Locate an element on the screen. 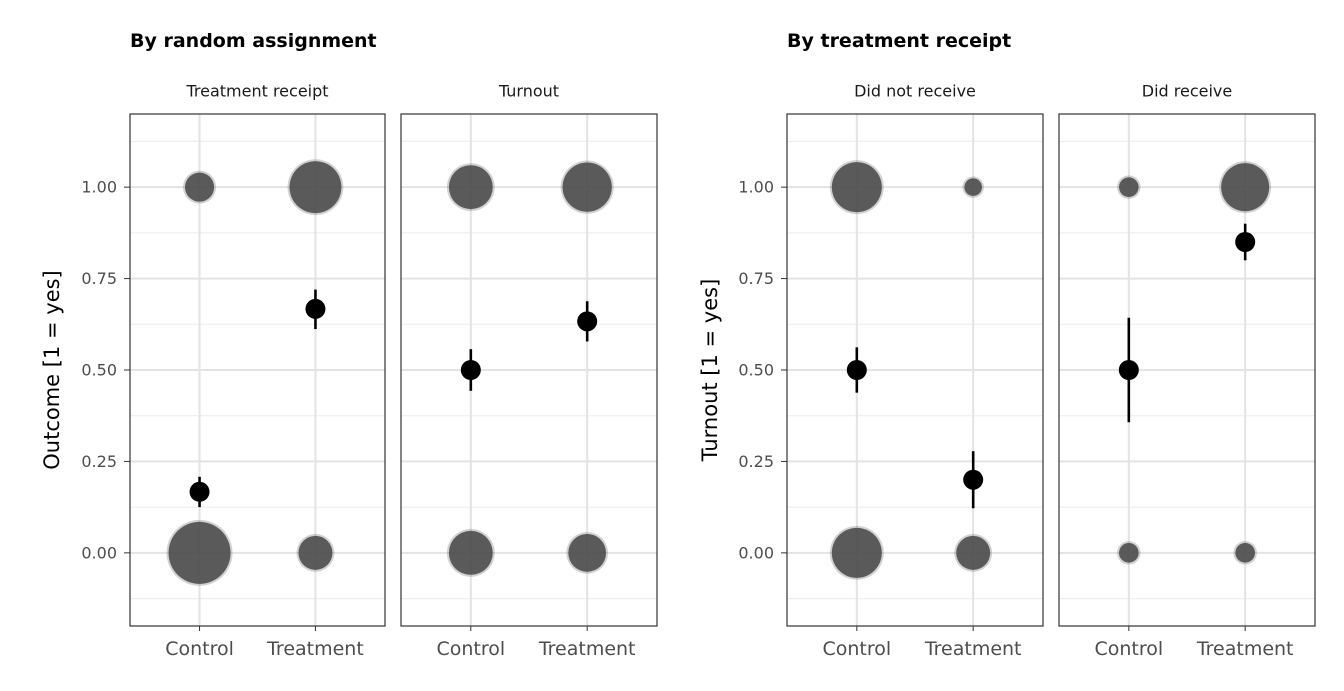 This screenshot has height=691, width=1344. strip-label: Treatment receipt is located at coordinates (256, 91).